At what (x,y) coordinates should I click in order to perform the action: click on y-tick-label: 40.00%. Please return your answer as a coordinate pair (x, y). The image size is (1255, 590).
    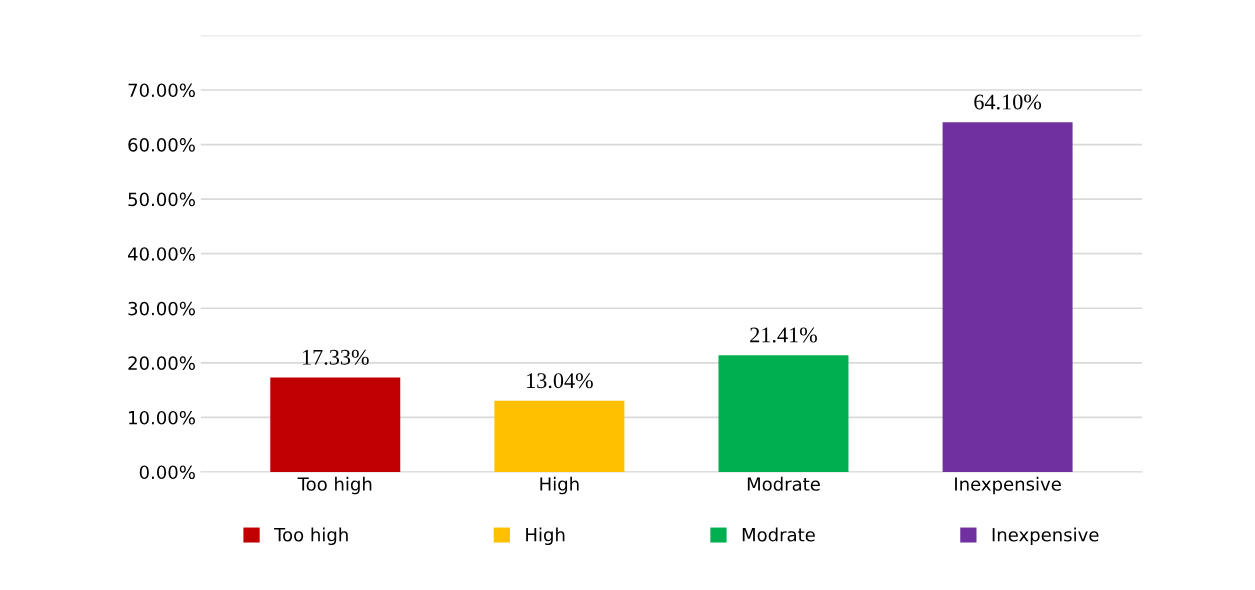
    Looking at the image, I should click on (161, 254).